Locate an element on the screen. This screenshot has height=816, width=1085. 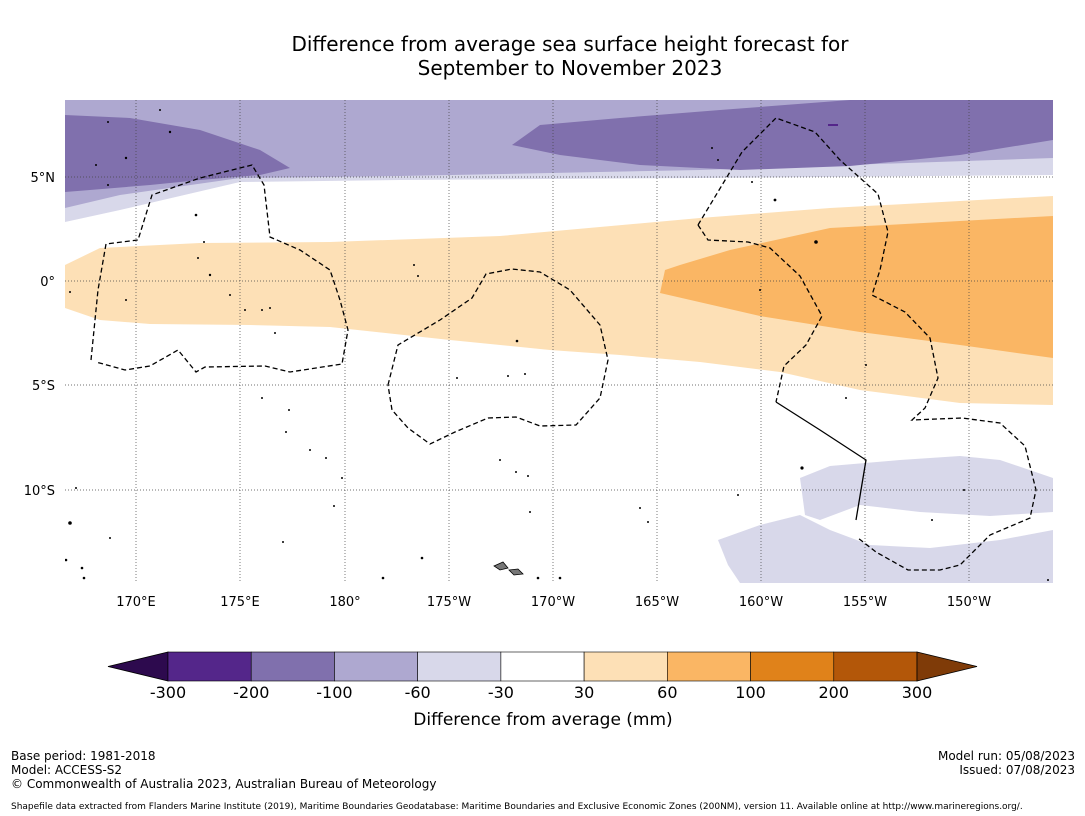
lon-label: 170°E is located at coordinates (136, 602).